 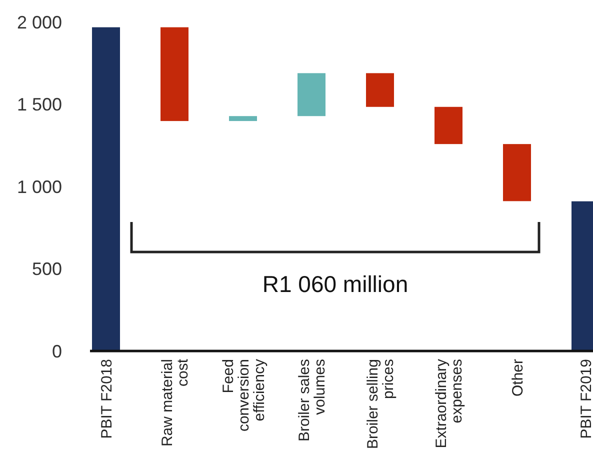 What do you see at coordinates (517, 377) in the screenshot?
I see `x-tick-label: Other` at bounding box center [517, 377].